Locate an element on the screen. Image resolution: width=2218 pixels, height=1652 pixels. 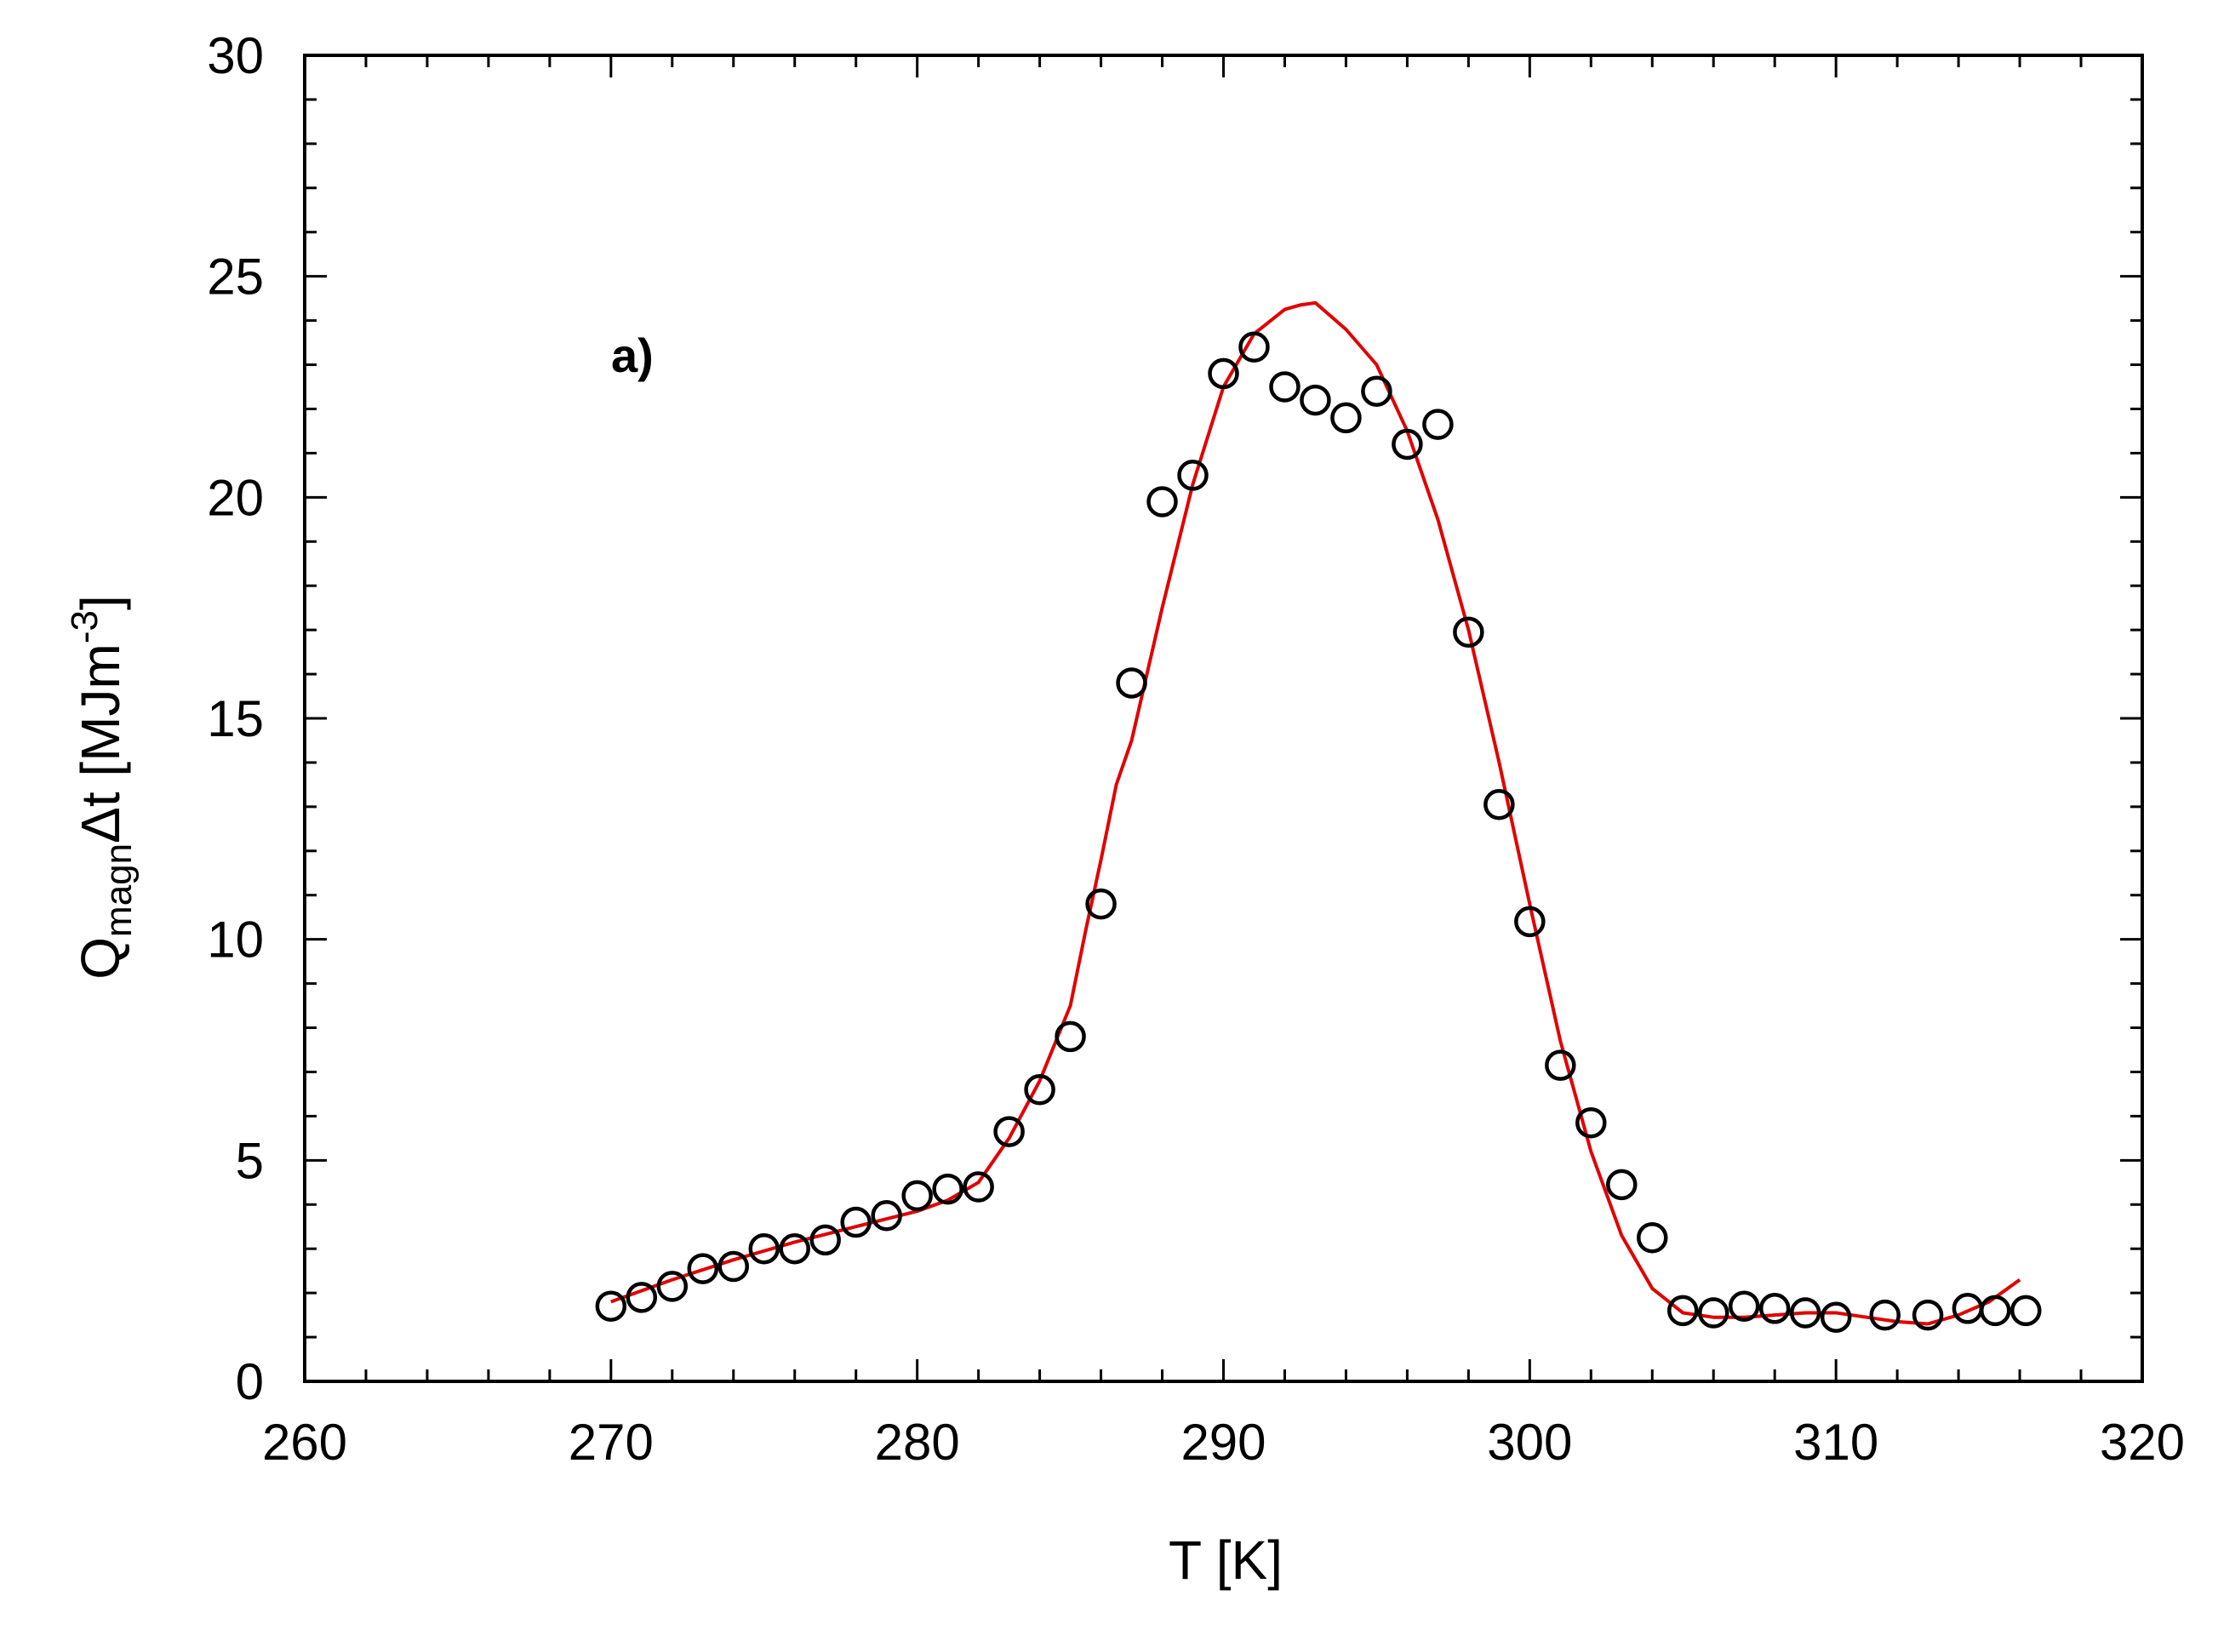
y-tick-label: 5 is located at coordinates (250, 1160).